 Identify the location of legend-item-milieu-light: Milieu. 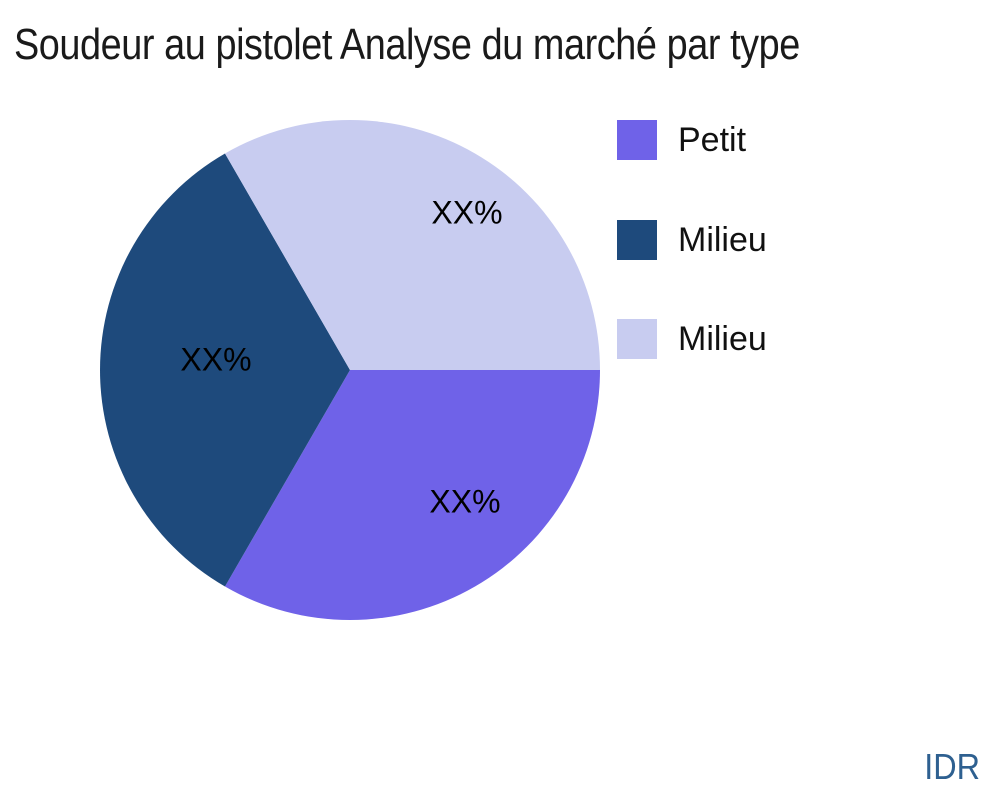
(692, 339).